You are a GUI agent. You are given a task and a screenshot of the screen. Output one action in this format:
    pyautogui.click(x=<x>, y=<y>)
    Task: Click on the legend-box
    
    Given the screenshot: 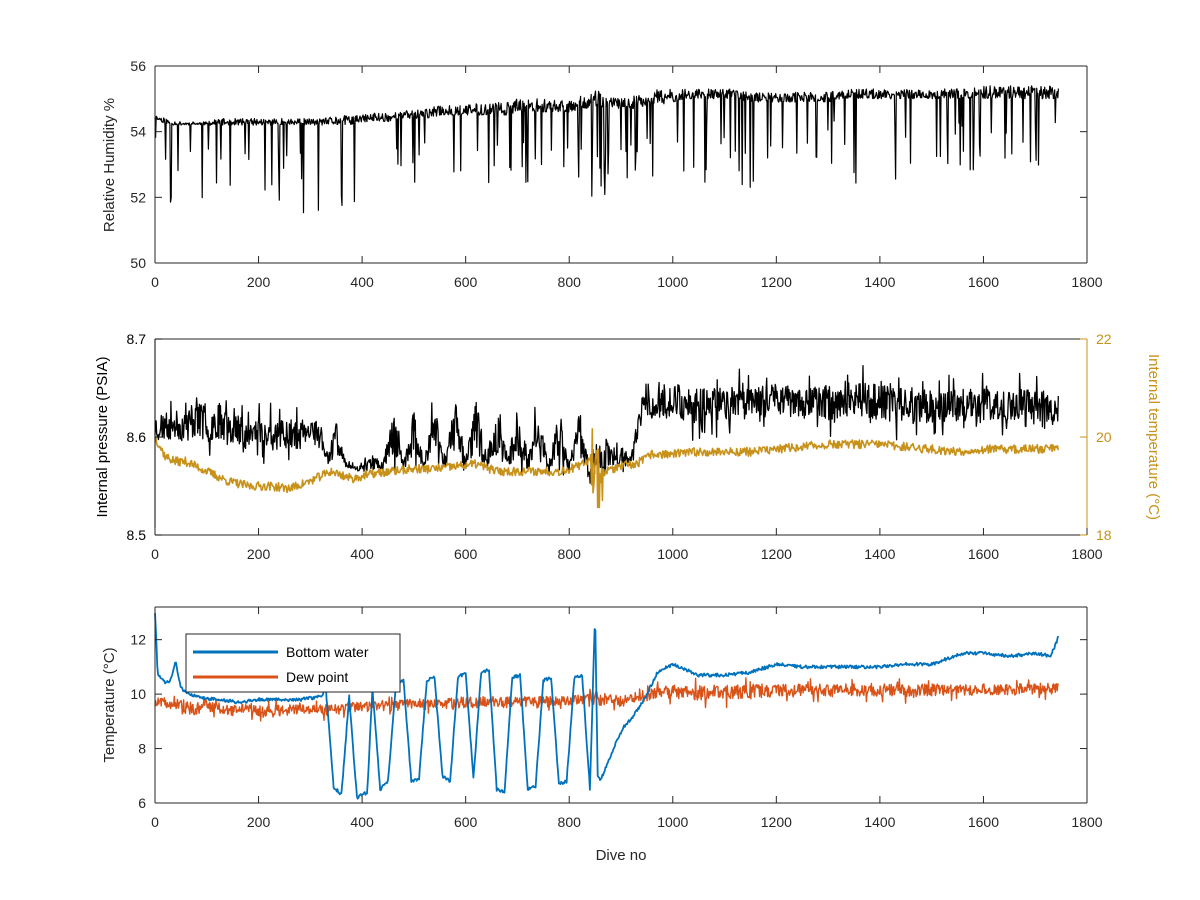 What is the action you would take?
    pyautogui.click(x=293, y=663)
    